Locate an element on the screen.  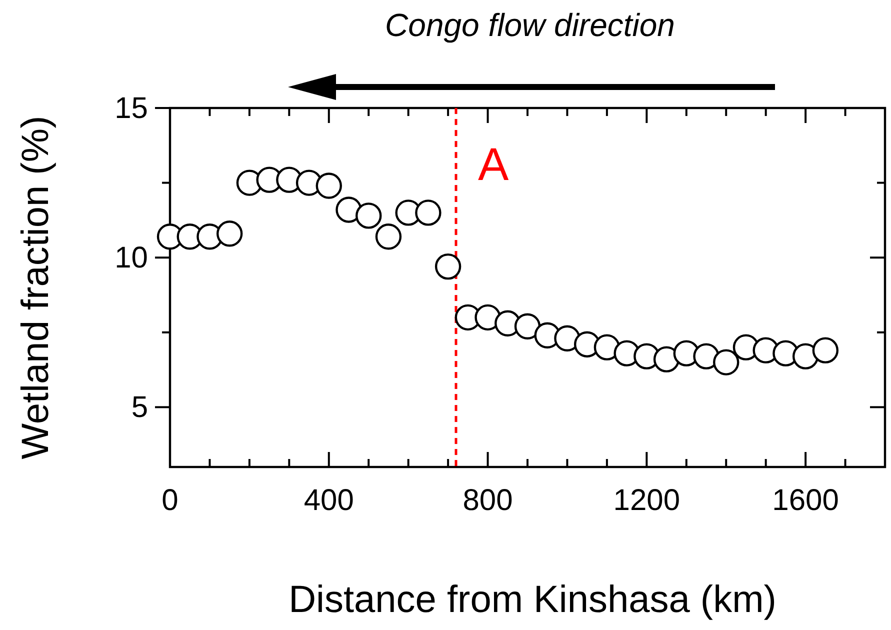
x-axis-title: Distance from Kinshasa (km) is located at coordinates (532, 600).